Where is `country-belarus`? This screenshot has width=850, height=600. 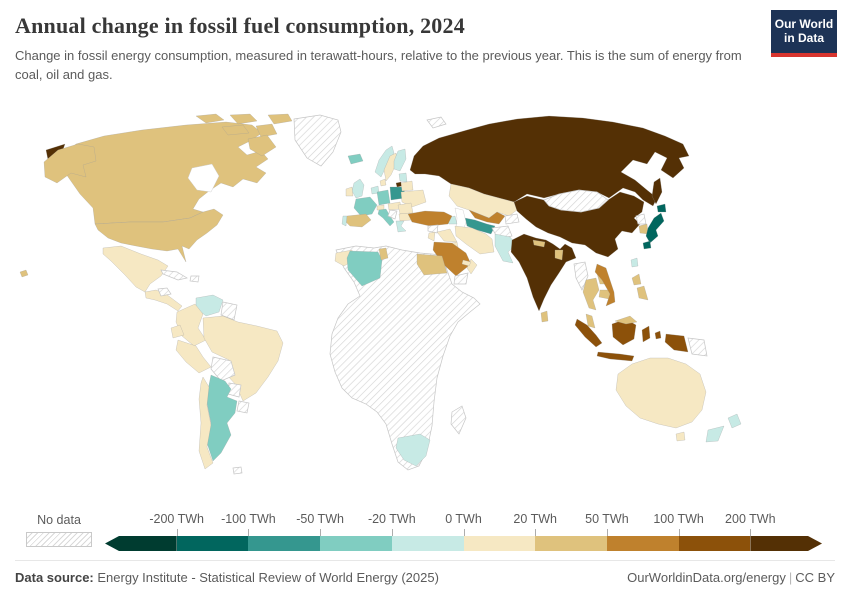
country-belarus is located at coordinates (407, 186).